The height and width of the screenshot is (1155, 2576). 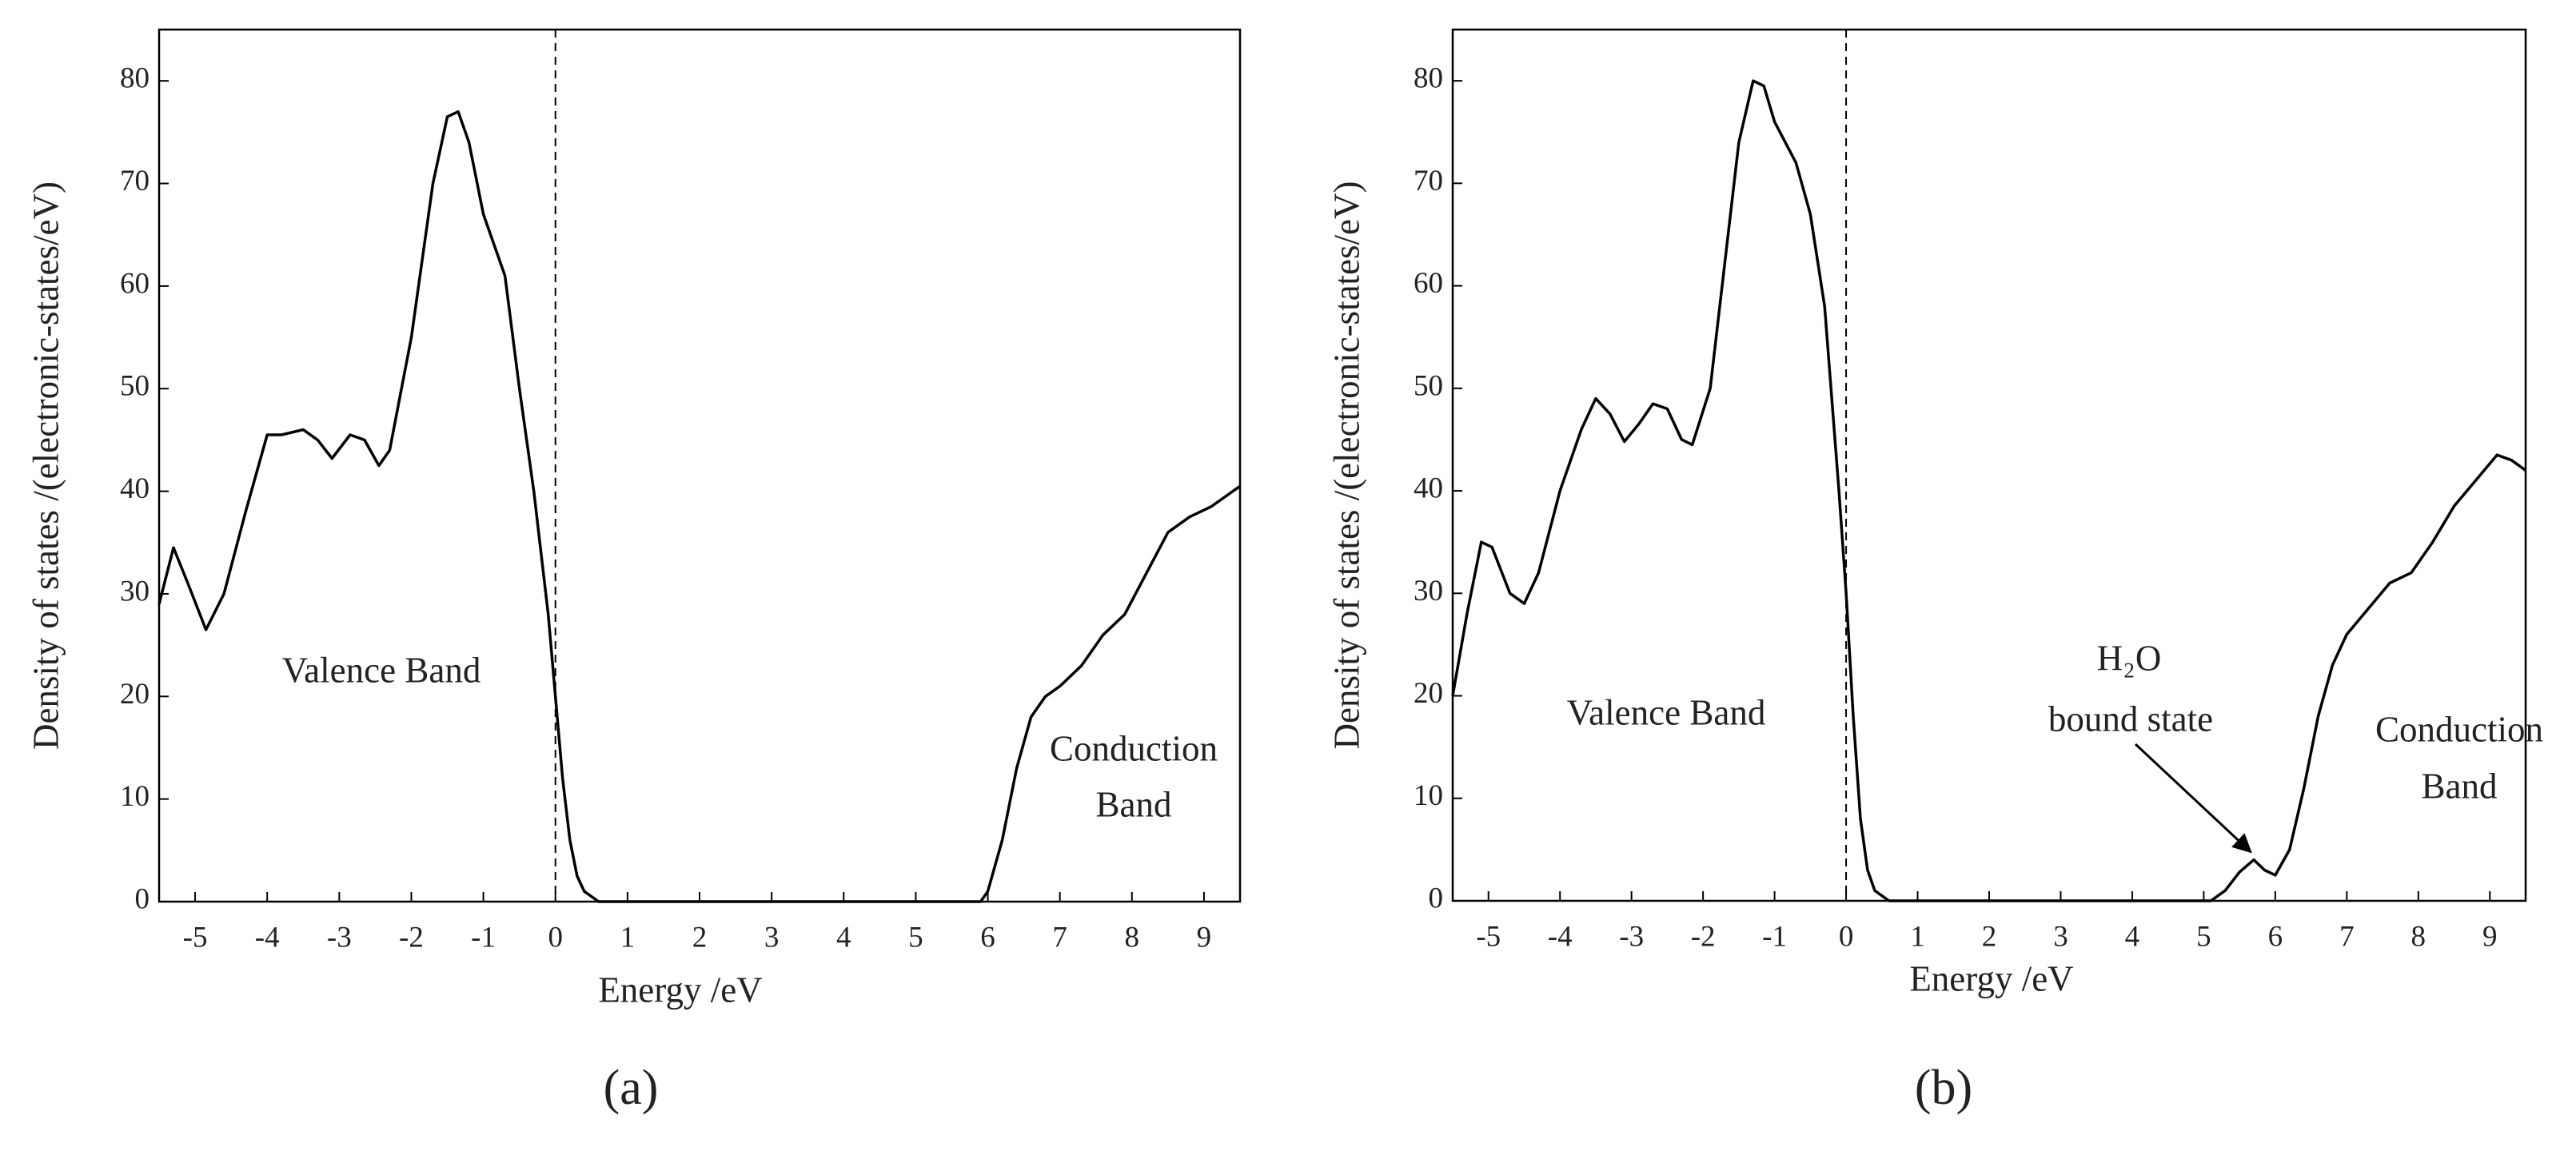 What do you see at coordinates (1943, 1088) in the screenshot?
I see `panel-caption: (b)` at bounding box center [1943, 1088].